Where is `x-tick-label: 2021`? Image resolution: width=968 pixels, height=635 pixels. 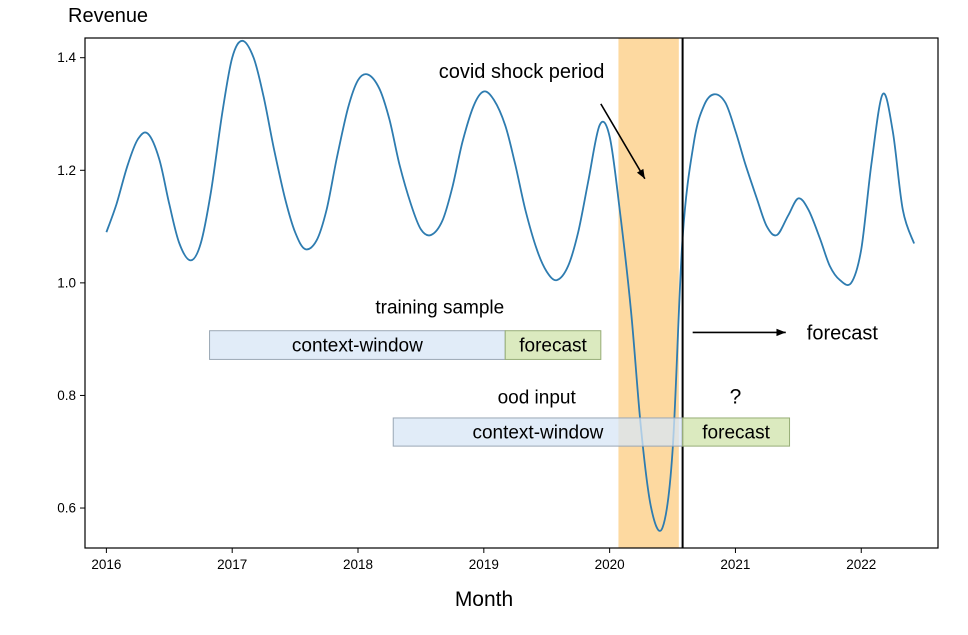 x-tick-label: 2021 is located at coordinates (735, 564).